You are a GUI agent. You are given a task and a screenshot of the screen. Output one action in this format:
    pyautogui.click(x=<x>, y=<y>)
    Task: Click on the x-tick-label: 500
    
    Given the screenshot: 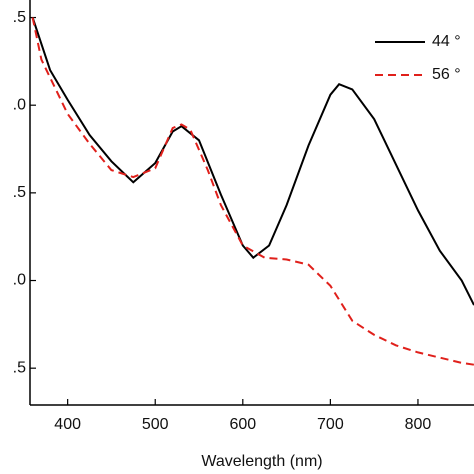 What is the action you would take?
    pyautogui.click(x=155, y=424)
    